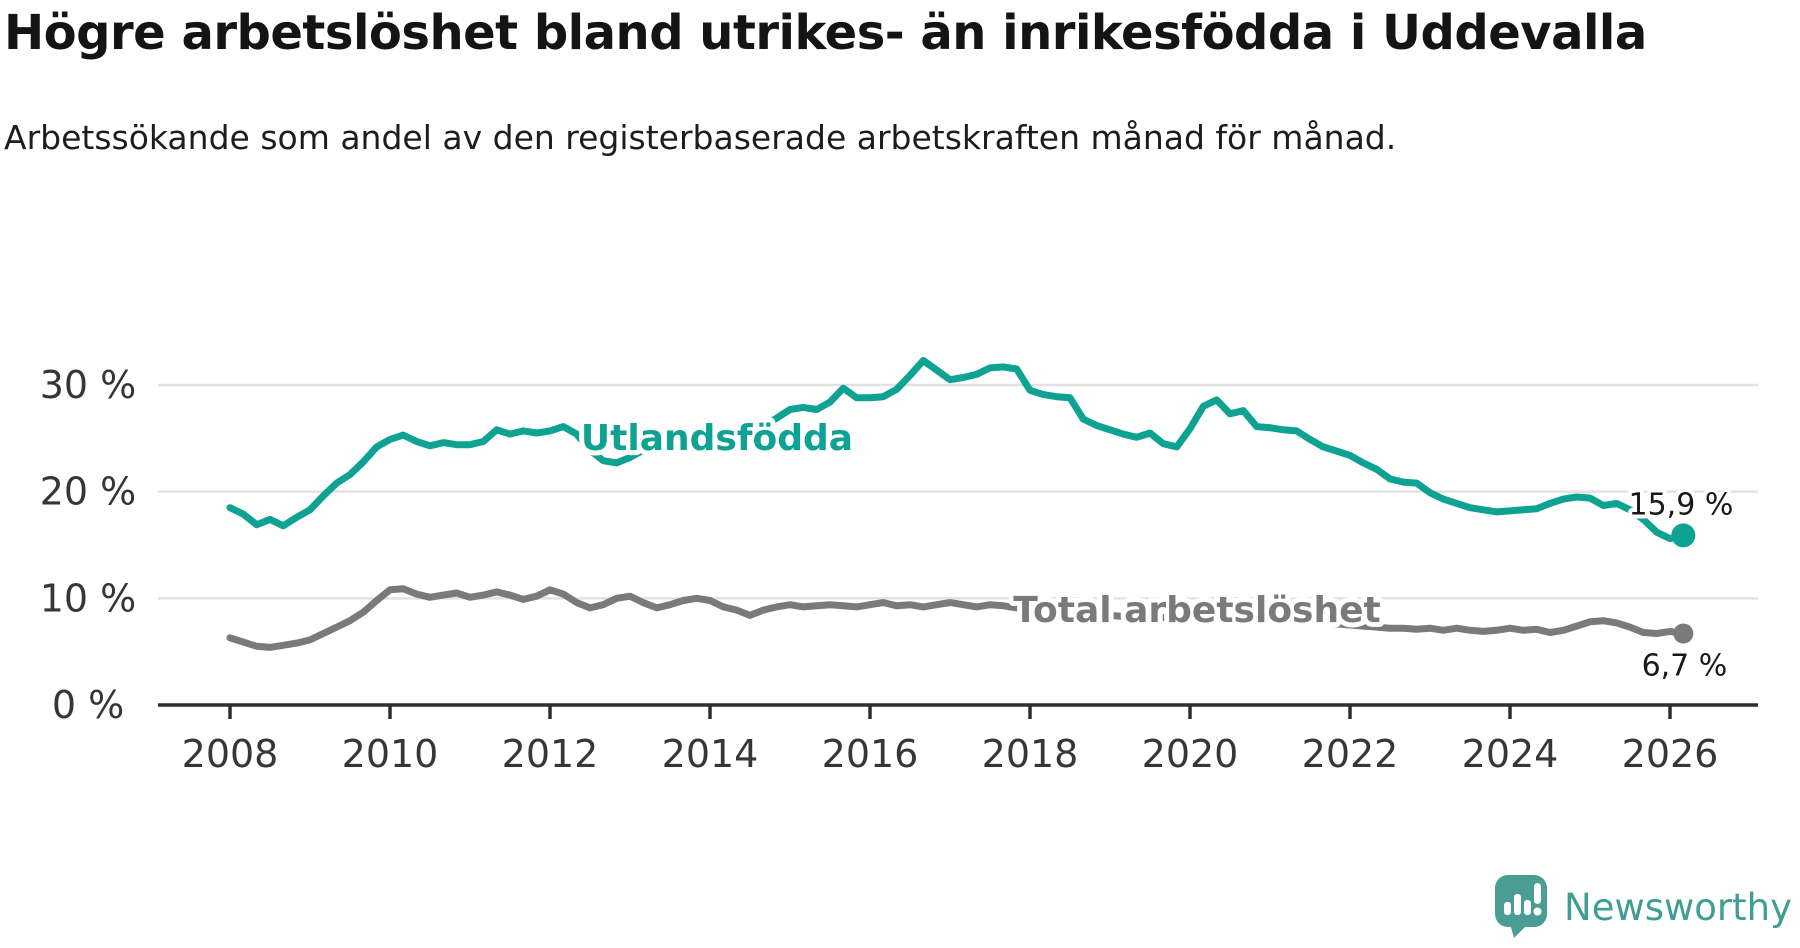 This screenshot has width=1800, height=948. I want to click on utlandsfodda-end-dot, so click(1683, 535).